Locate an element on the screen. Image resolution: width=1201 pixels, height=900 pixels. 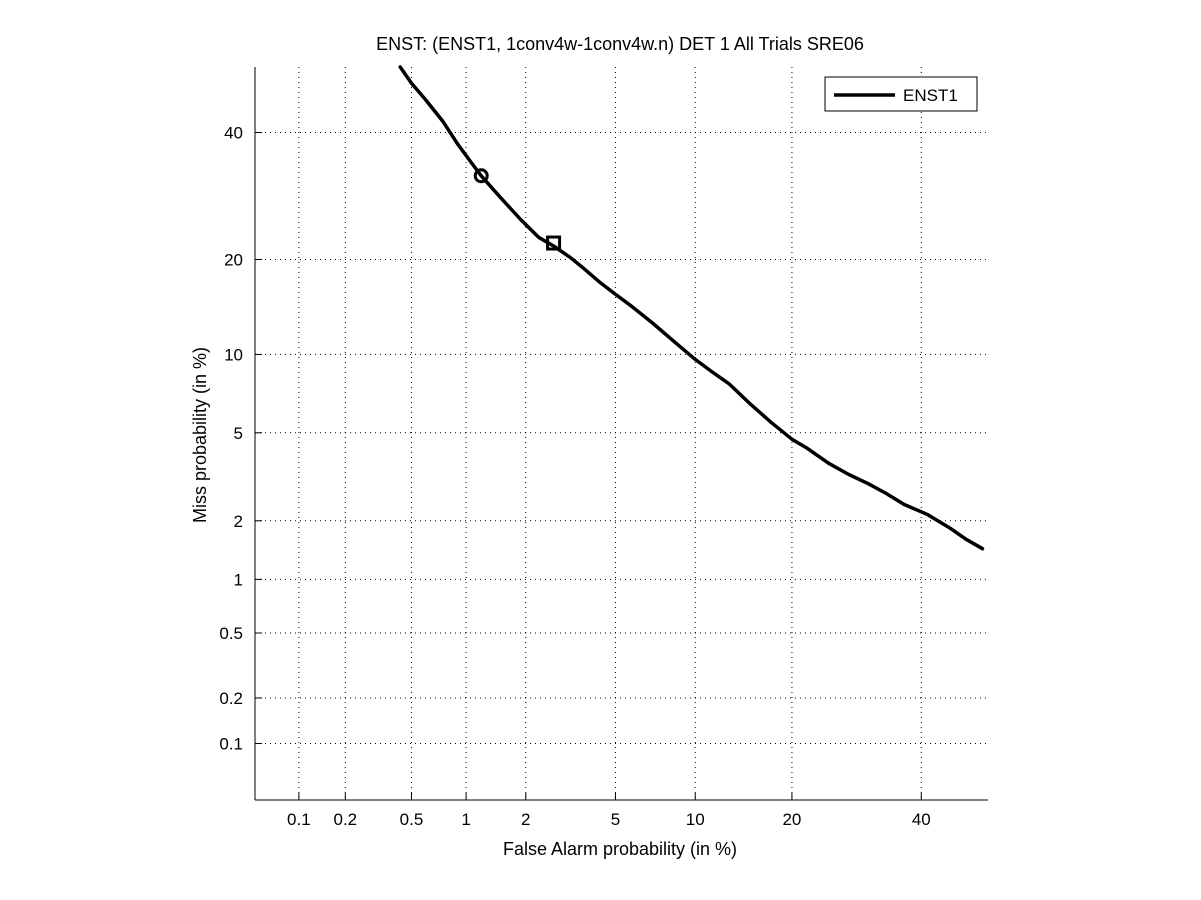
y-tick-labels: 0.1 0.2 0.5 1 2 5 10 20 40 is located at coordinates (231, 439).